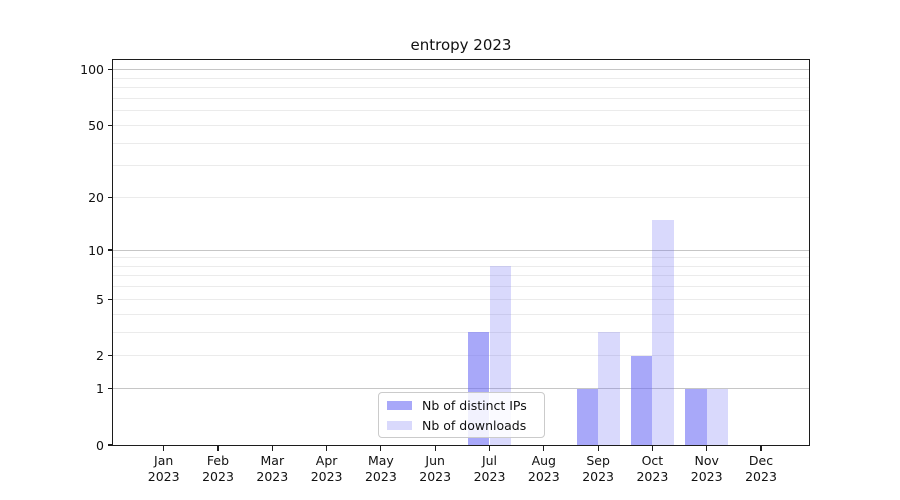 This screenshot has width=900, height=500. Describe the element at coordinates (381, 448) in the screenshot. I see `x-tick-may` at that location.